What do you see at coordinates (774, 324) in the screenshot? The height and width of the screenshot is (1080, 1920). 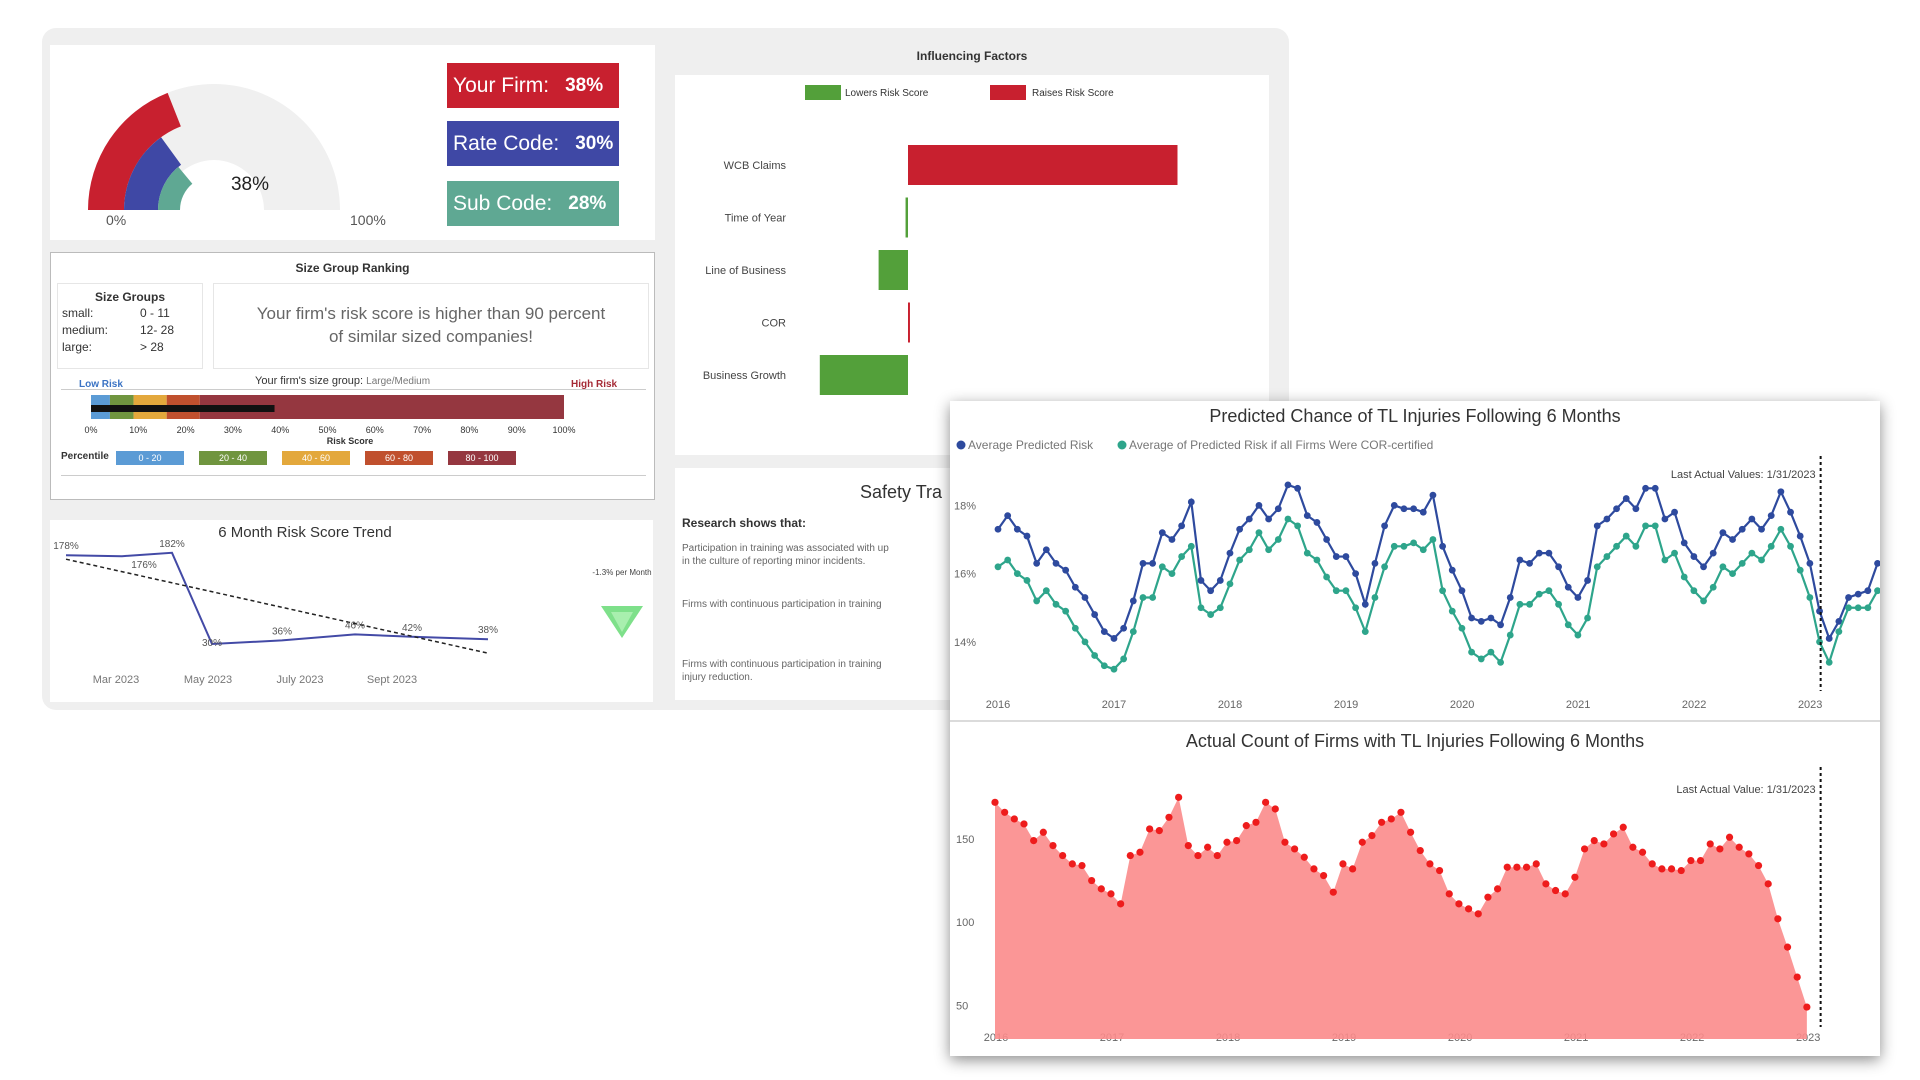 I see `factor-label: COR` at bounding box center [774, 324].